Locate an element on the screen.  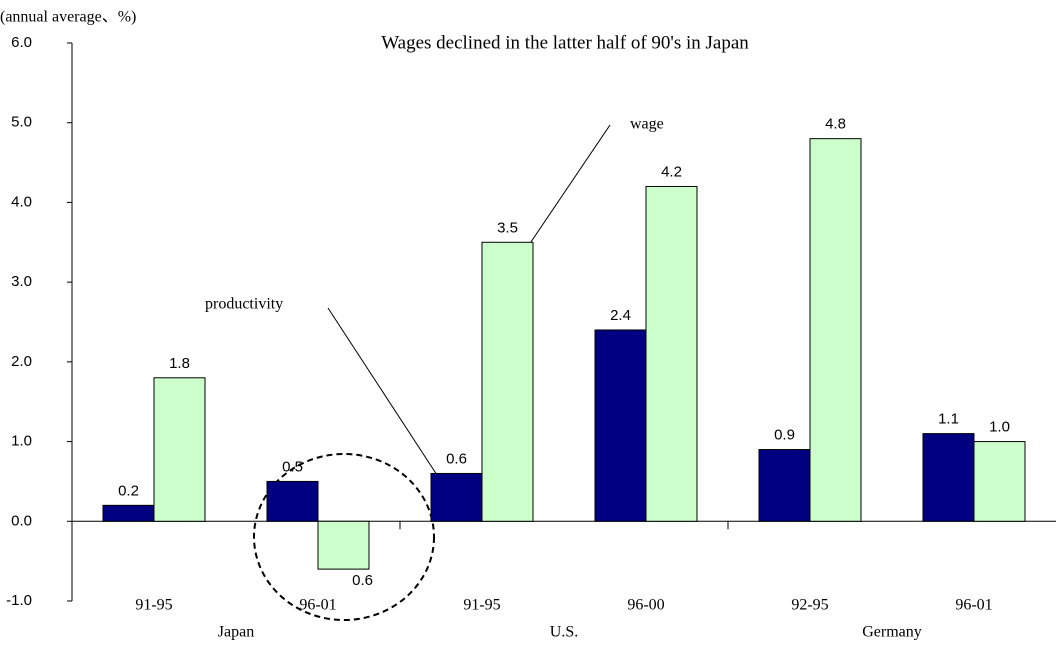
group-label: Germany is located at coordinates (892, 632).